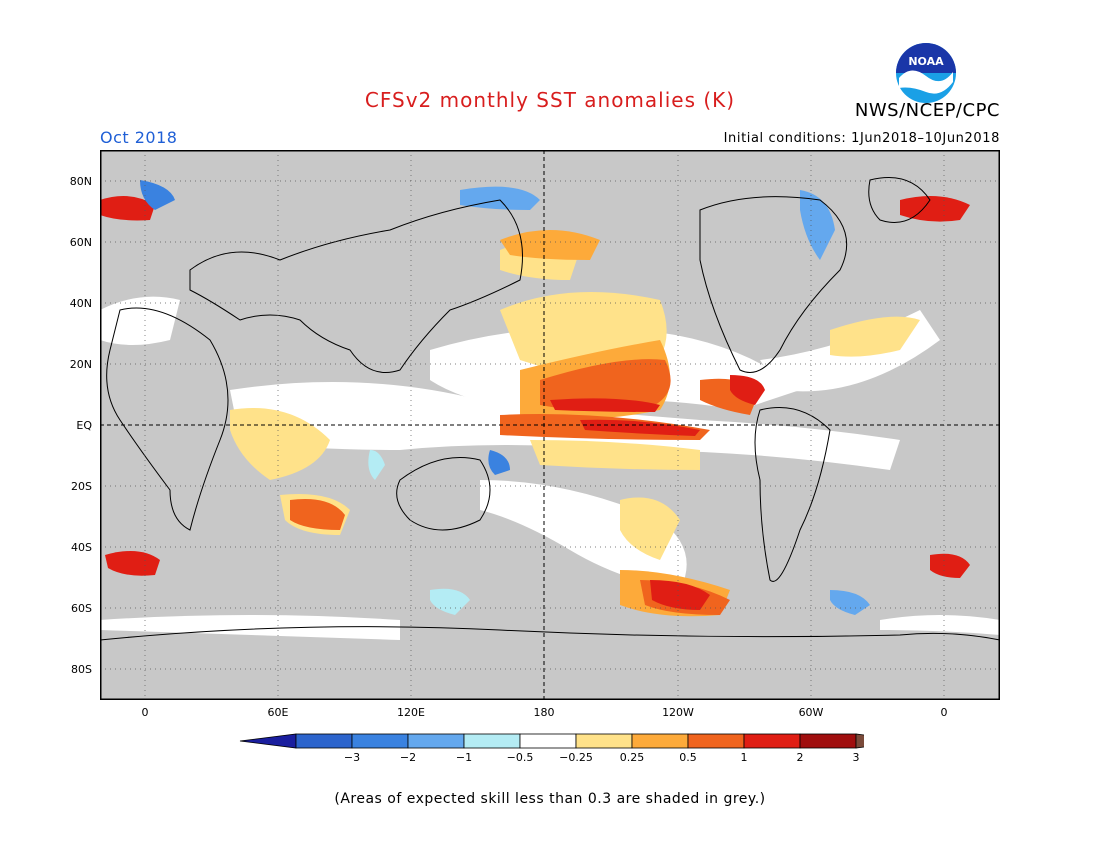 This screenshot has width=1100, height=850. What do you see at coordinates (926, 61) in the screenshot?
I see `logo-text: NOAA` at bounding box center [926, 61].